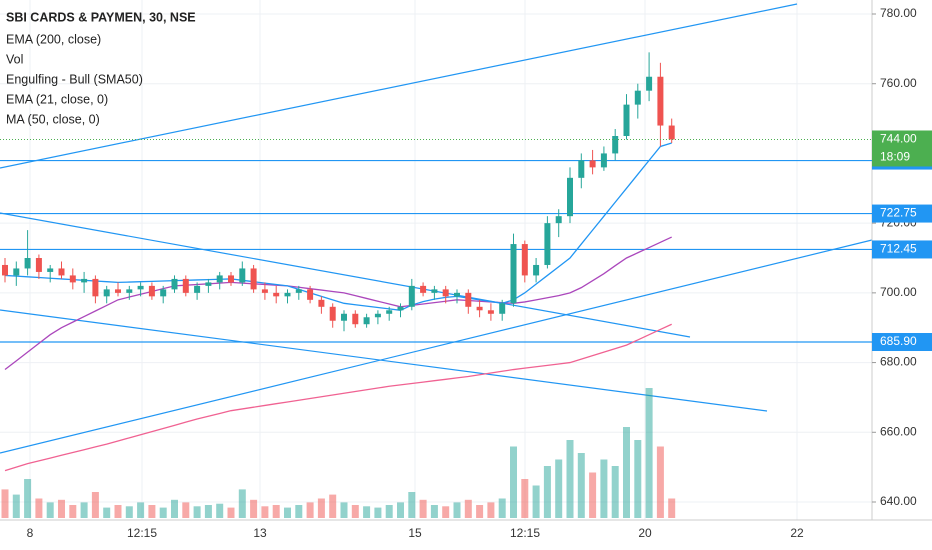 The height and width of the screenshot is (550, 932). Describe the element at coordinates (101, 17) in the screenshot. I see `chart-title: SBI CARDS & PAYMEN, 30, NSE` at that location.